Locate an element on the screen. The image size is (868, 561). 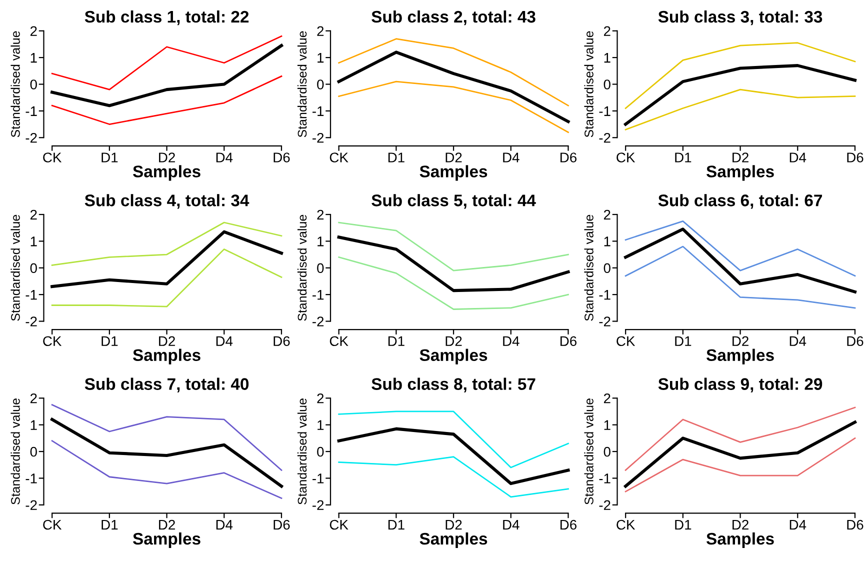
chart-title: Sub class 7, total: 40 is located at coordinates (166, 385).